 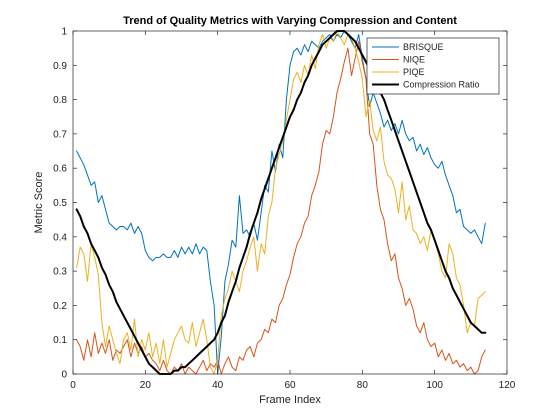 I want to click on x-tick-label: 120, so click(x=507, y=385).